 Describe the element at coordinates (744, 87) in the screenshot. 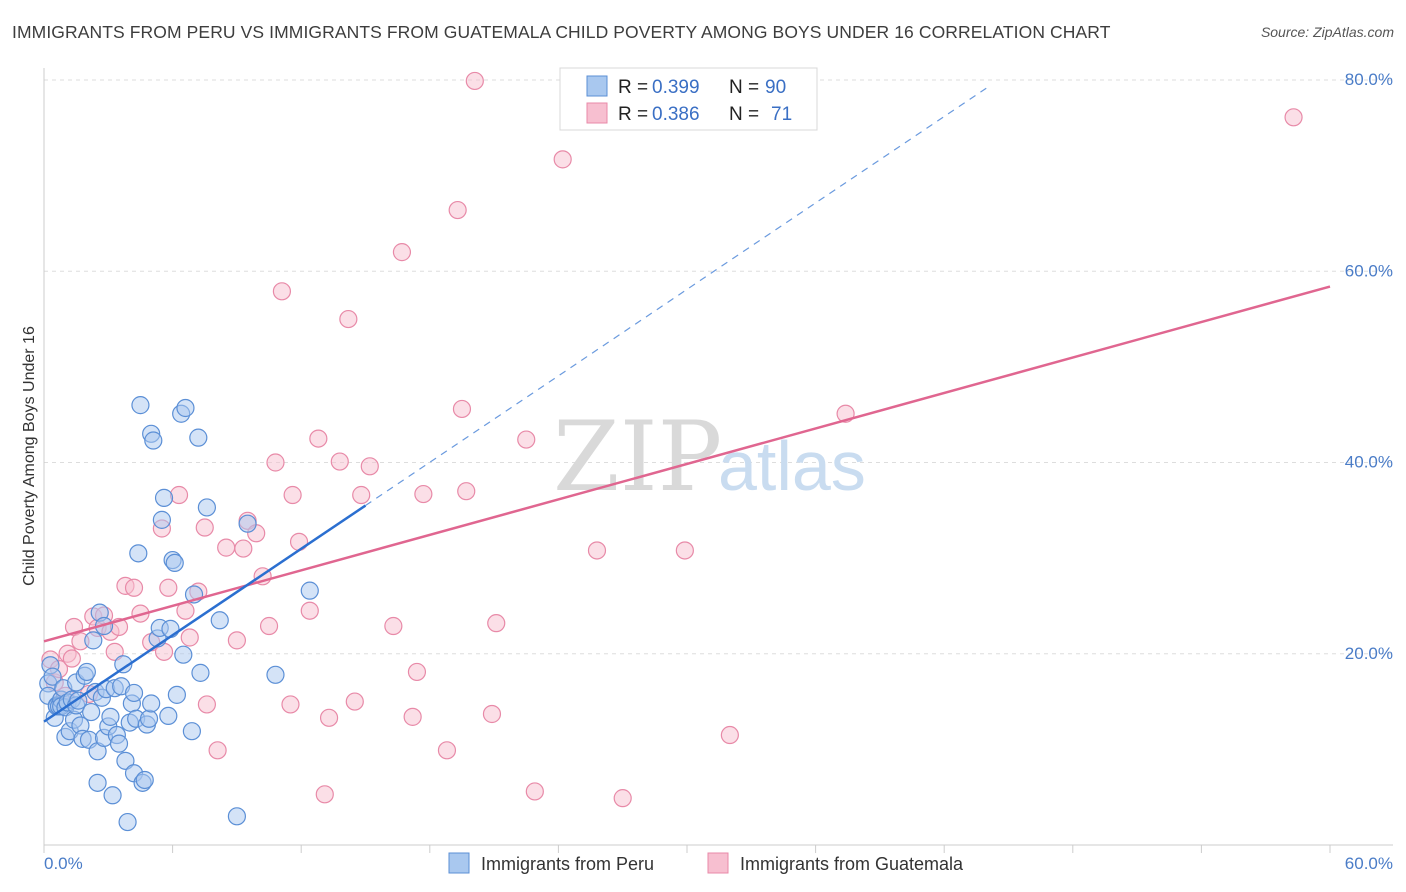

I see `legend-peru-n-label: N =` at that location.